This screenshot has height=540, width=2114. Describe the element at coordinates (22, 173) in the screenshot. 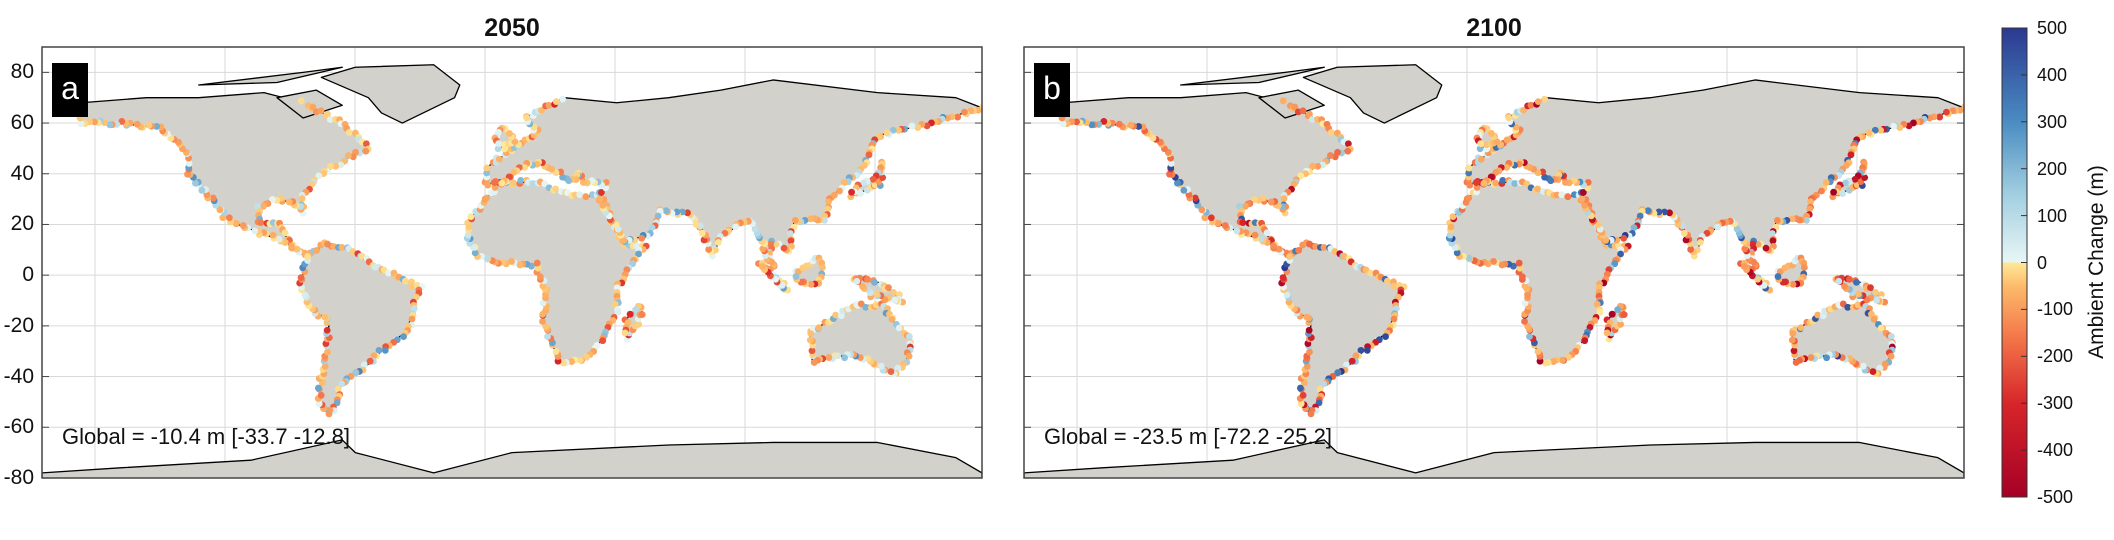

I see `y-tick-label: 40` at that location.